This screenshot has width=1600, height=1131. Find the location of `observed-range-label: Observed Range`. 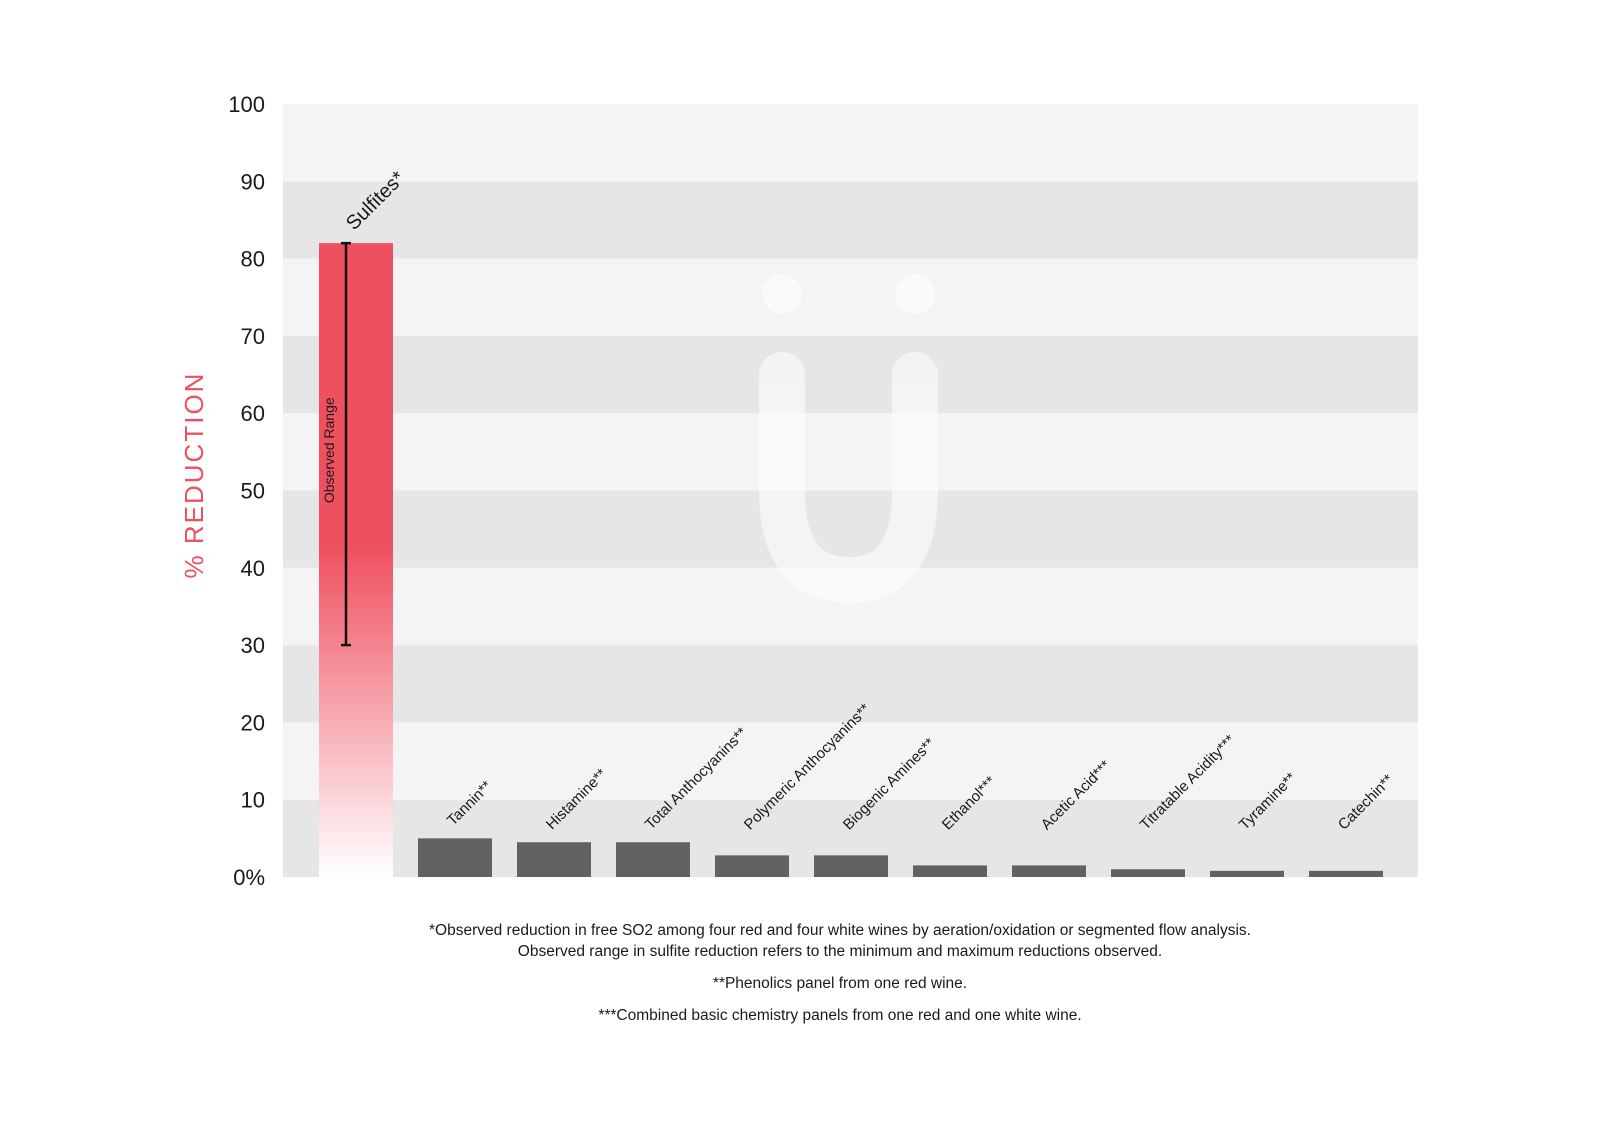

observed-range-label: Observed Range is located at coordinates (329, 450).